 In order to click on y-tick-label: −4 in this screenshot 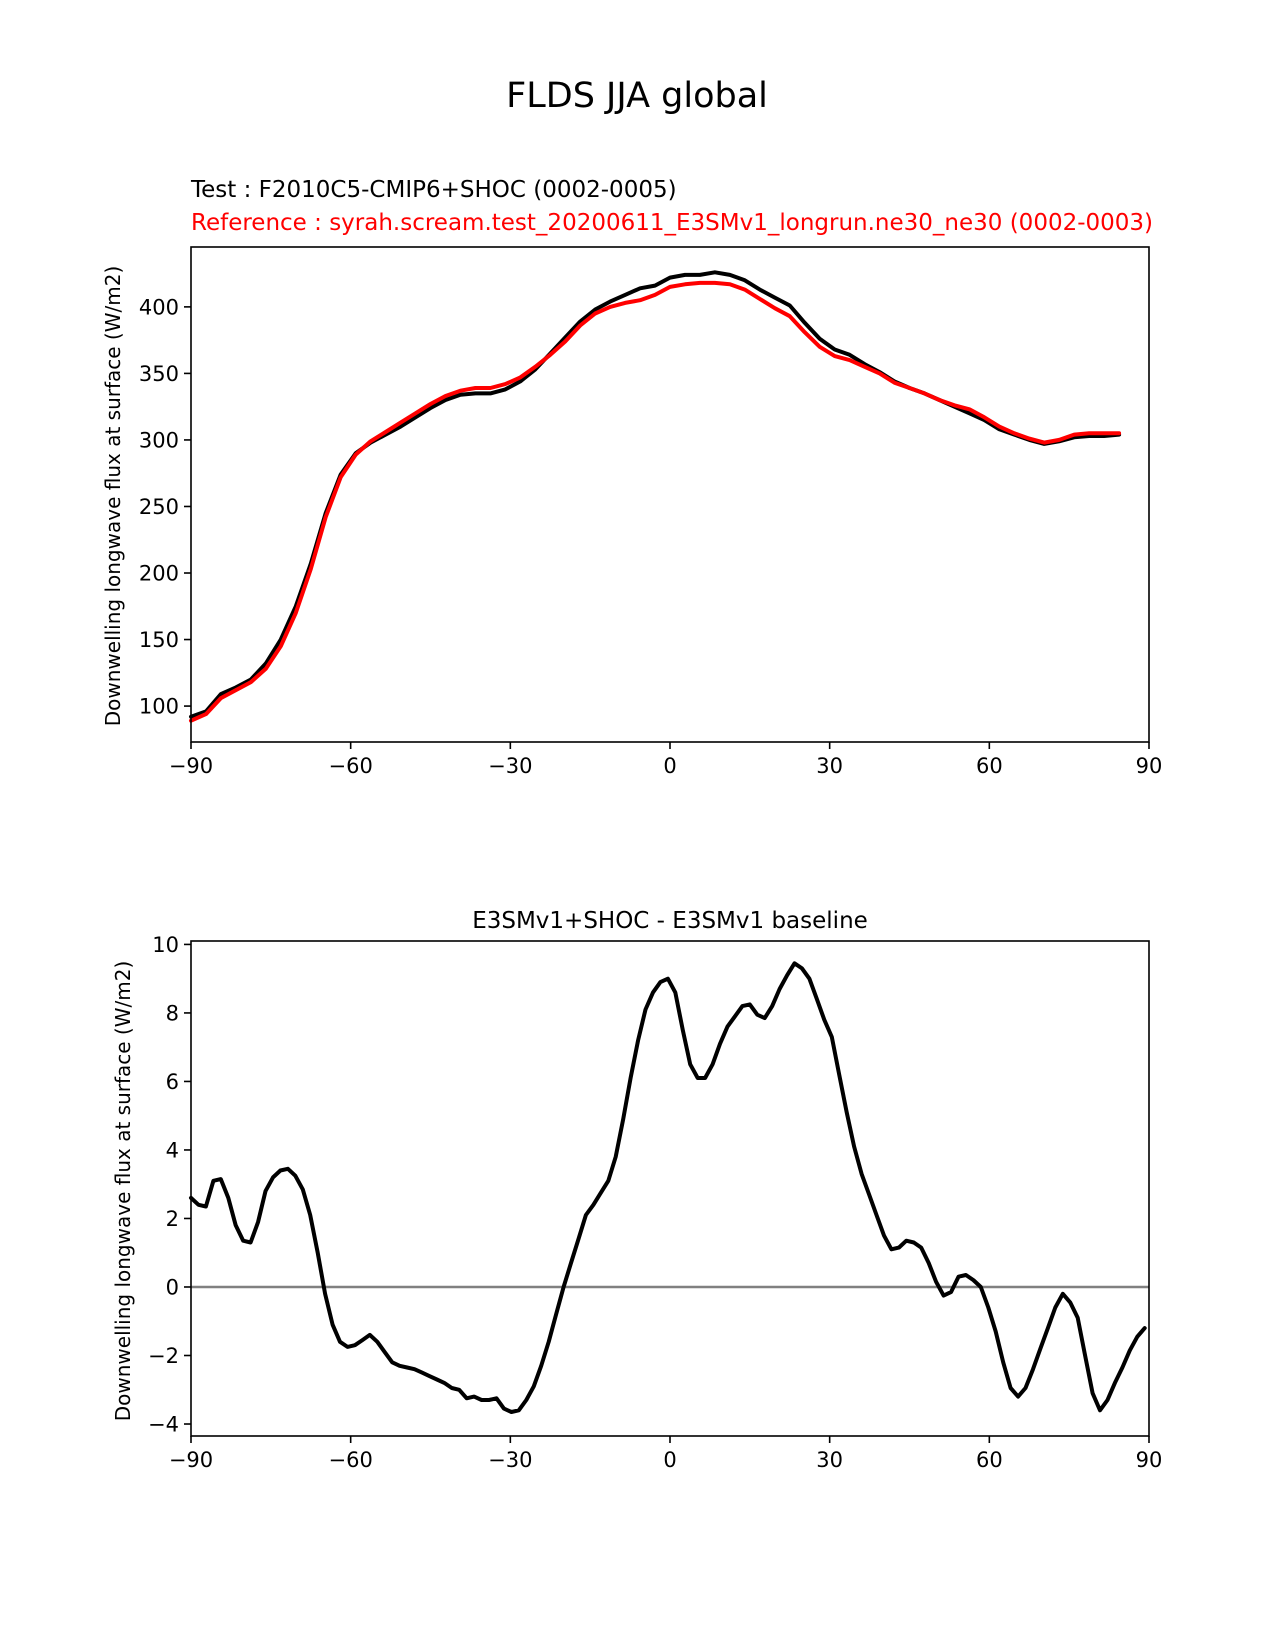, I will do `click(163, 1425)`.